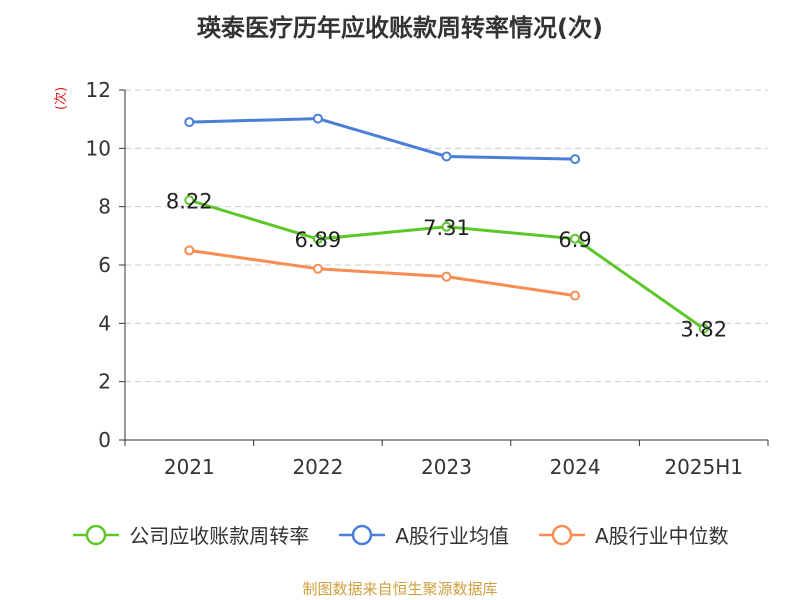  I want to click on data-label: 6.9, so click(574, 240).